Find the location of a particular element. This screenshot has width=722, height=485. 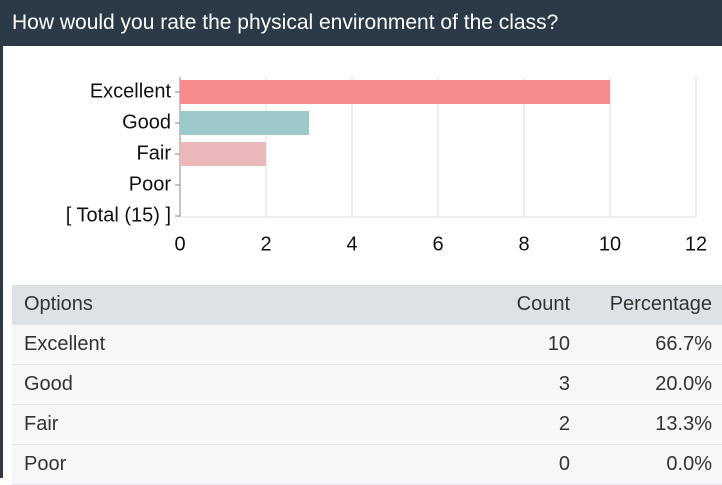

y-tick-label: Fair is located at coordinates (154, 153).